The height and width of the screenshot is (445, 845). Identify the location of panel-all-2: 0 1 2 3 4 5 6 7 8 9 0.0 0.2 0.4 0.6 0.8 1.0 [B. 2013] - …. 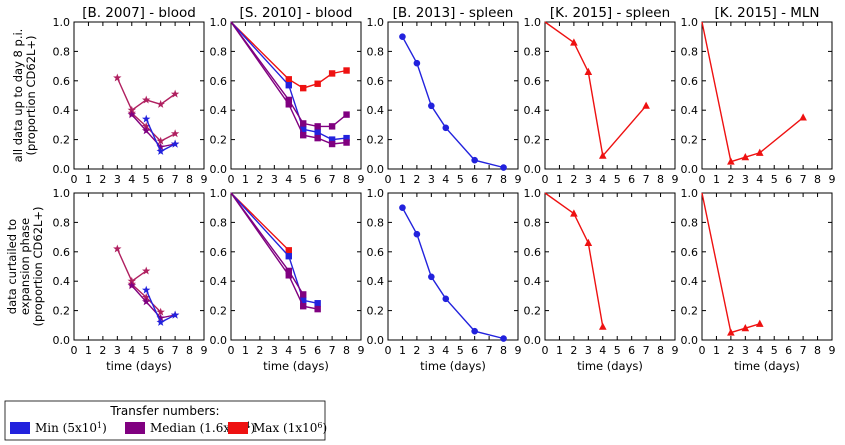
(444, 95).